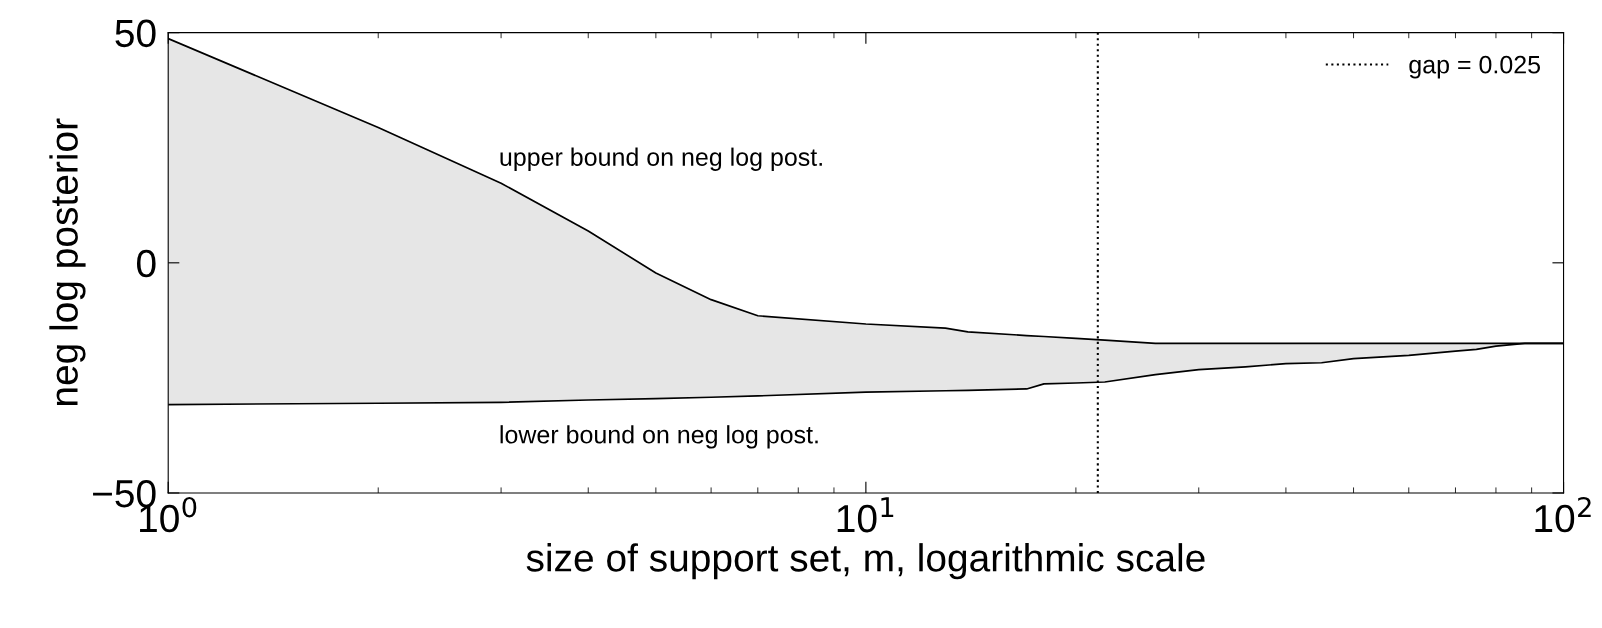  I want to click on x-tick-label: 10$^{1}$, so click(865, 515).